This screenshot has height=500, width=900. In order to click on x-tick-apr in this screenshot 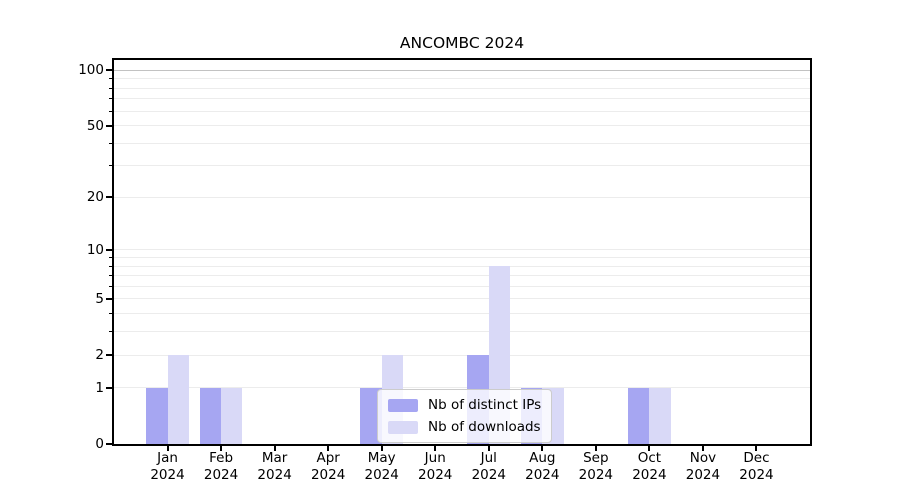, I will do `click(328, 448)`.